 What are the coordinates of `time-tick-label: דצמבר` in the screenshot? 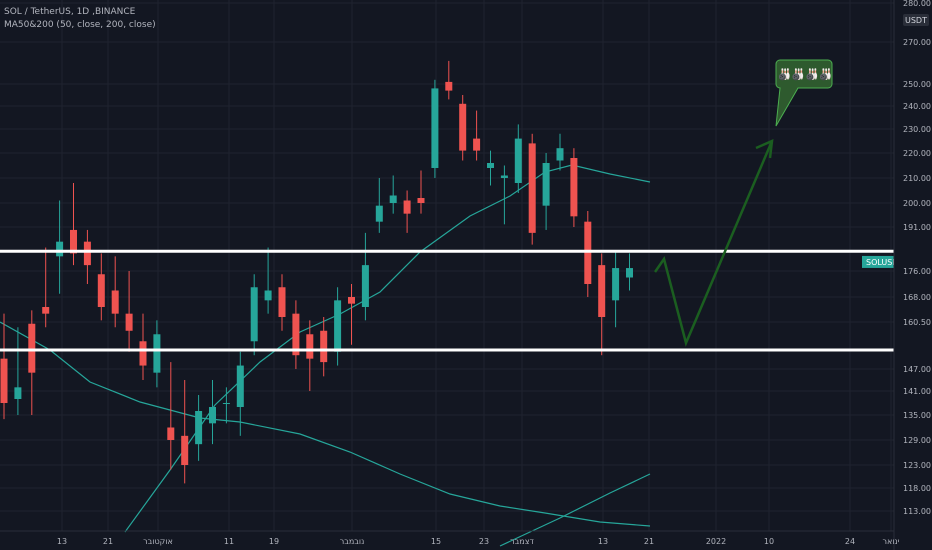 It's located at (522, 541).